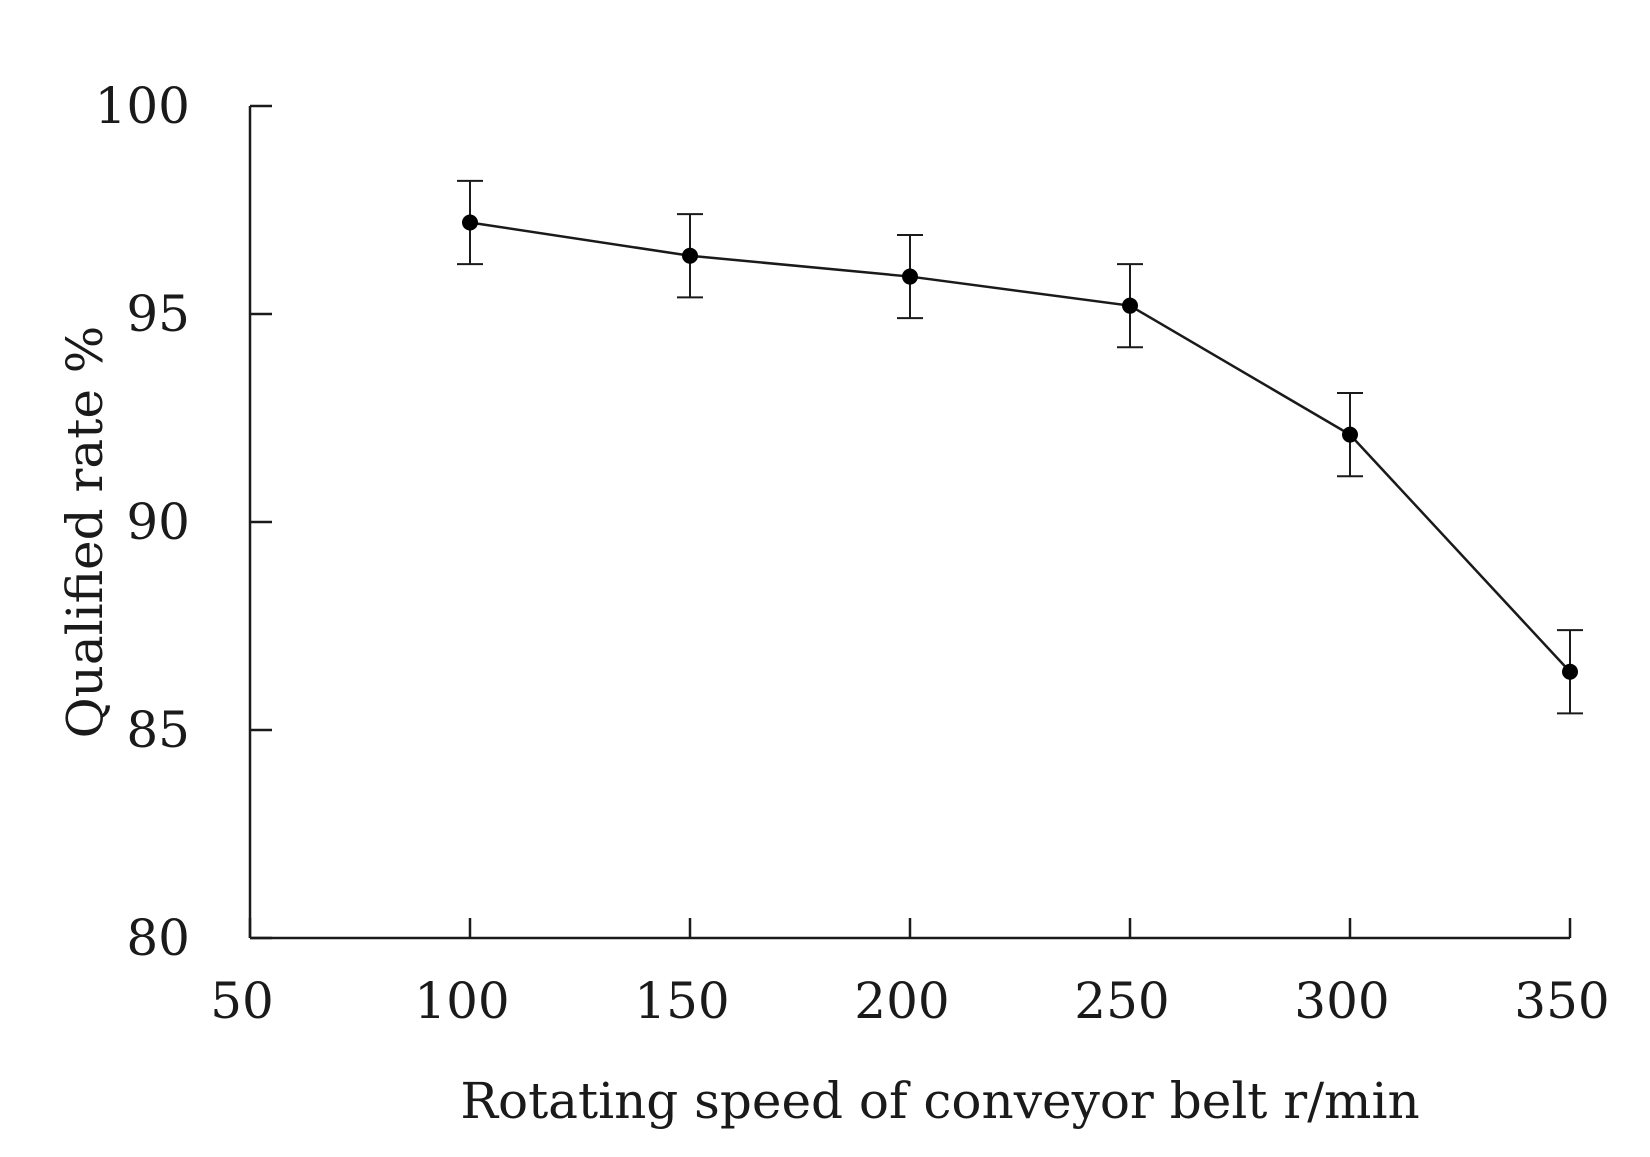 The image size is (1650, 1157). Describe the element at coordinates (1341, 1001) in the screenshot. I see `x-tick-label: 300` at that location.